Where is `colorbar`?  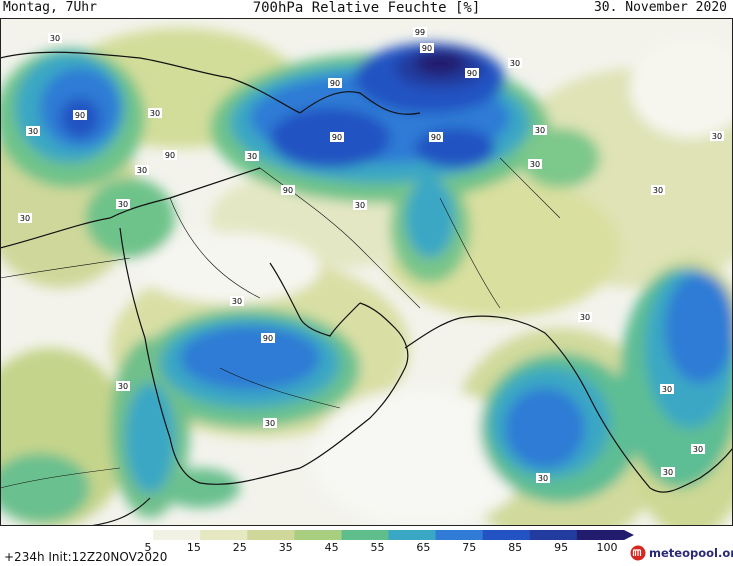 colorbar is located at coordinates (370, 535).